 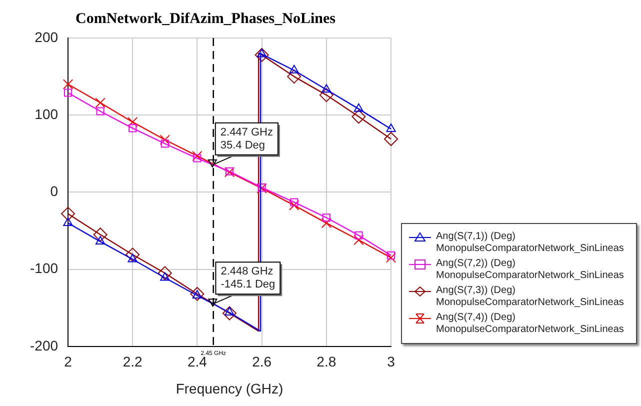 I want to click on legend-label: Ang(S(7,1)) (Deg) MonopulseComparatorNetwork_SinLineas, so click(x=530, y=243).